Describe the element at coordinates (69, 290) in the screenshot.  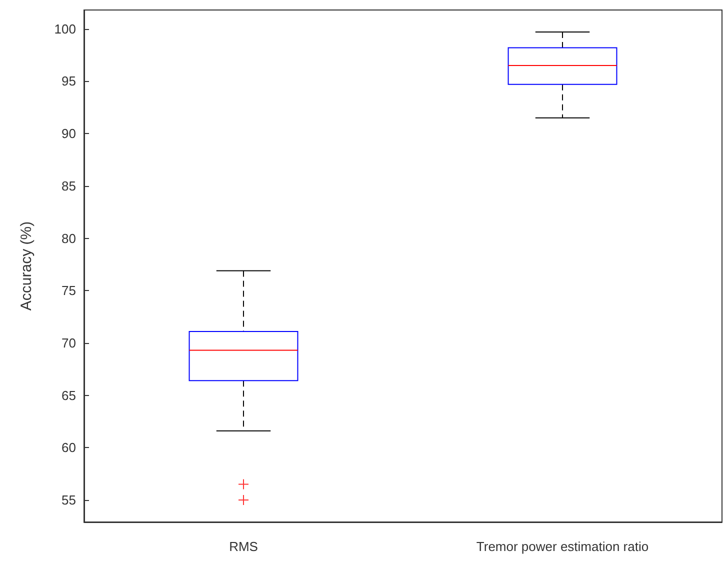
I see `y-tick-label: 75` at that location.